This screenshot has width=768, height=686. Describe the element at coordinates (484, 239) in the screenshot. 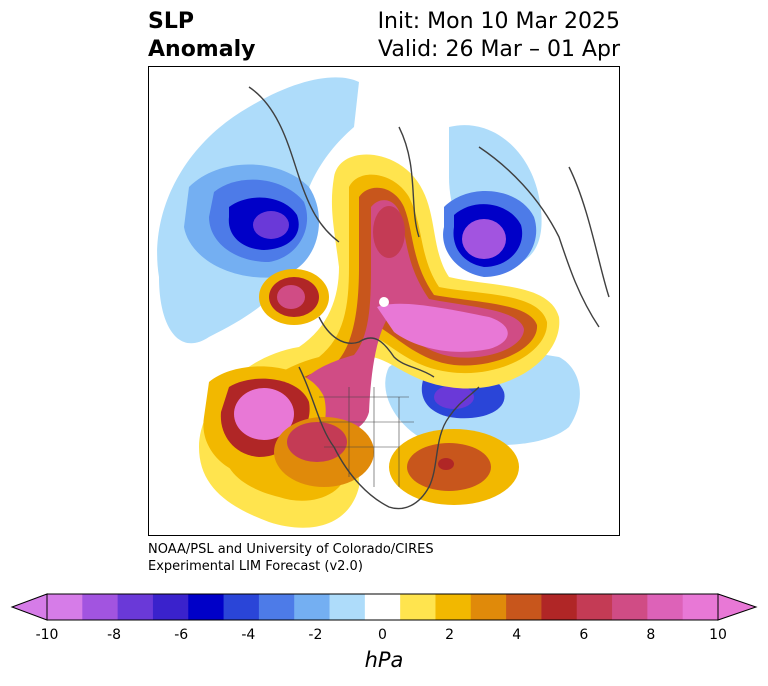

I see `low-east-core` at that location.